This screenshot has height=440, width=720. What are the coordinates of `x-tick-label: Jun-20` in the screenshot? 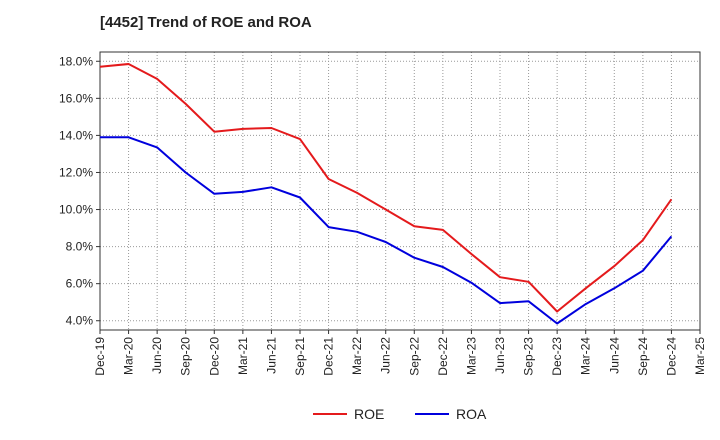 It's located at (157, 355).